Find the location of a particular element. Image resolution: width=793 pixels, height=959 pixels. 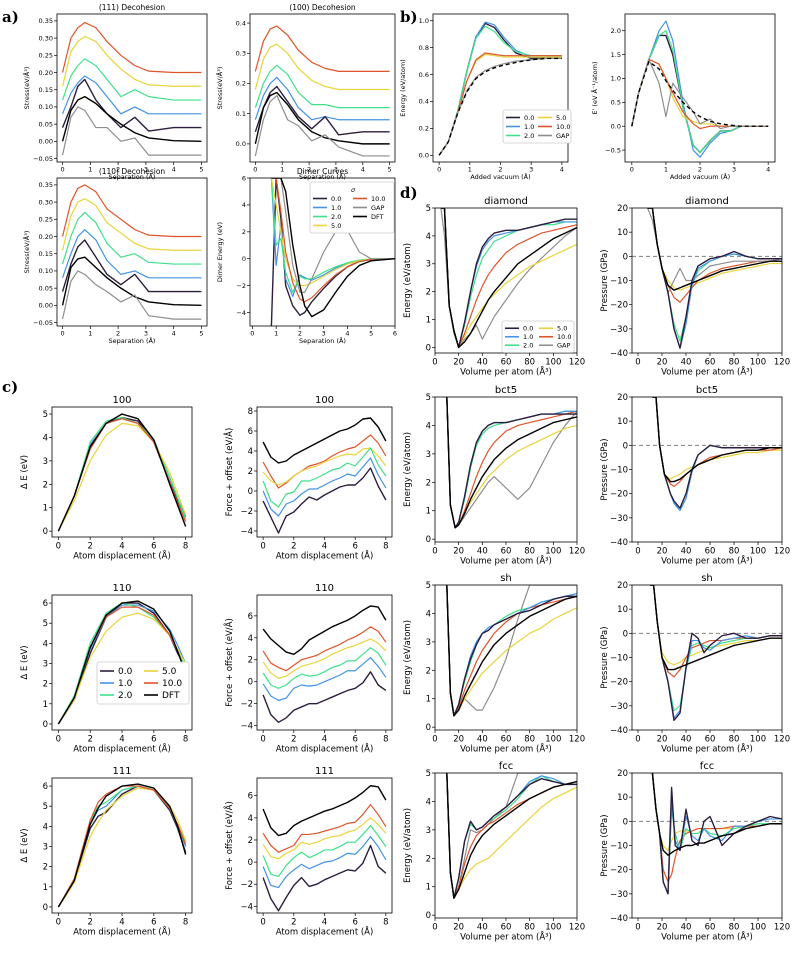

chart-title: sh is located at coordinates (707, 578).